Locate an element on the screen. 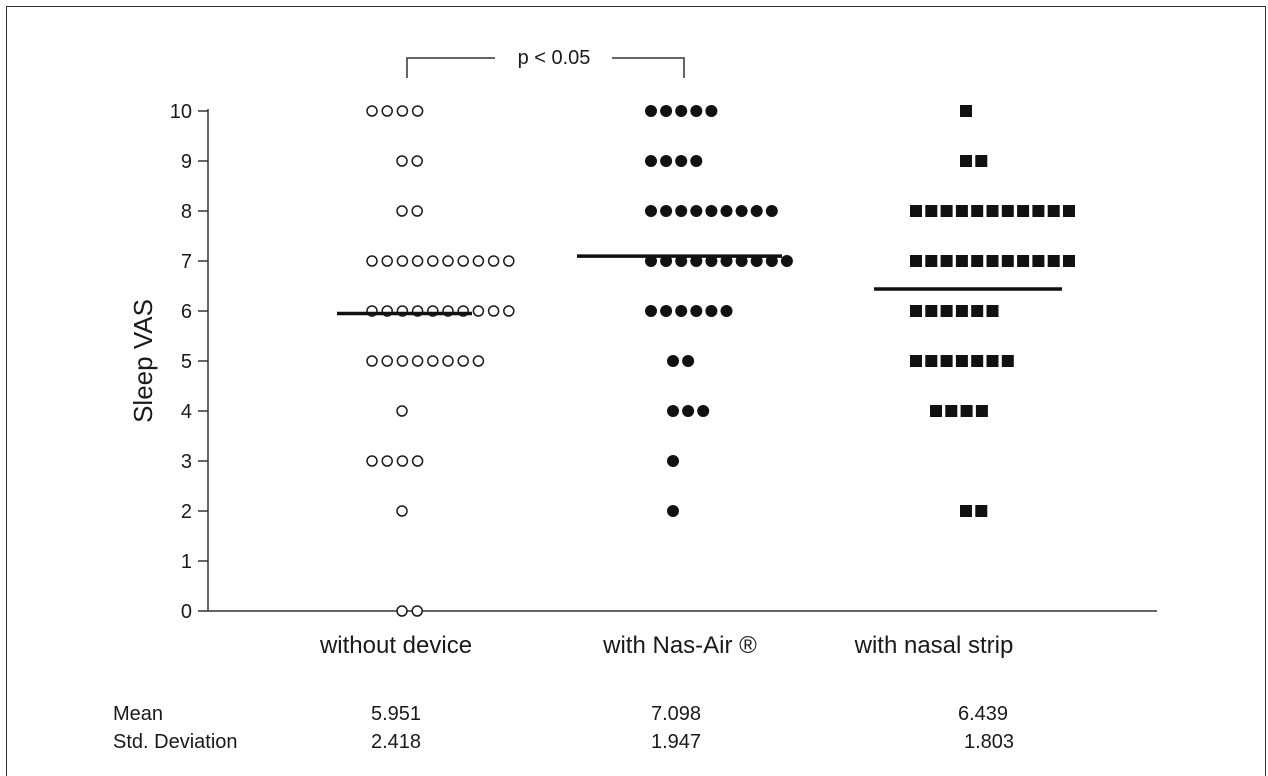 This screenshot has width=1268, height=776. y-tick-label: 7 is located at coordinates (186, 262).